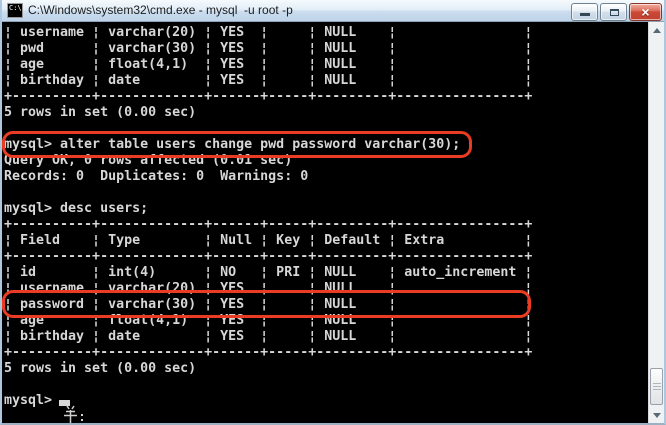  I want to click on arrow-up-icon, so click(657, 30).